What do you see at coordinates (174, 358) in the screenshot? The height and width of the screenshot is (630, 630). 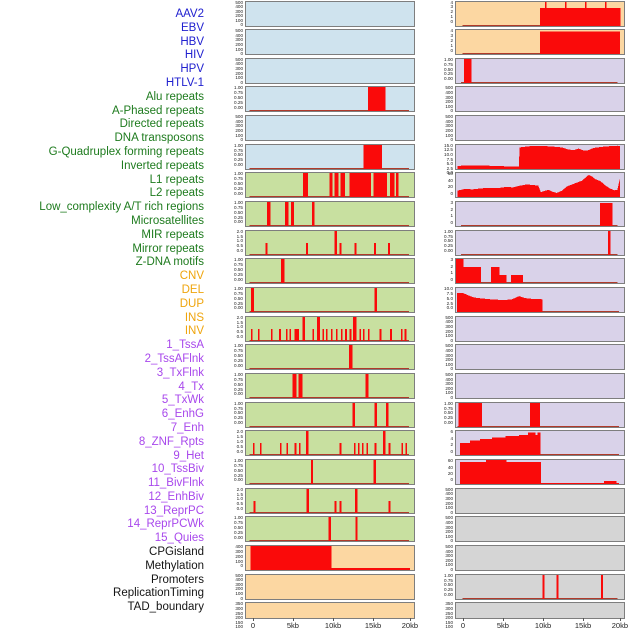 I see `track-label-2_TssAFlnk: 2_TssAFlnk` at bounding box center [174, 358].